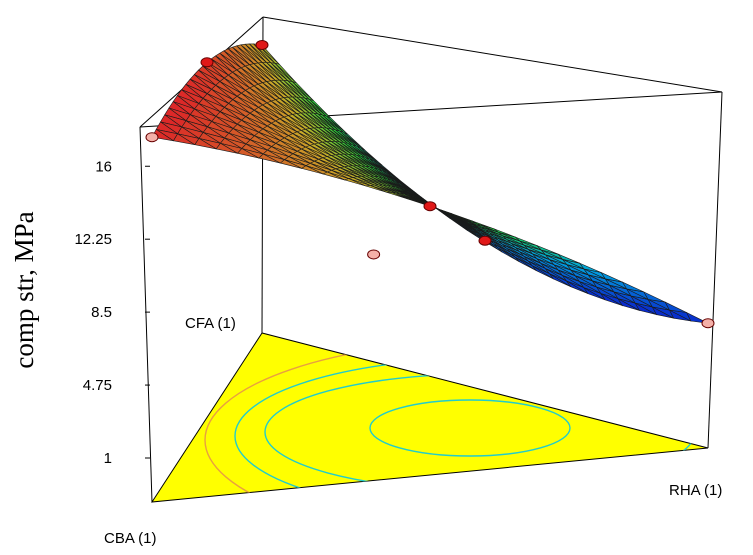 This screenshot has height=555, width=753. Describe the element at coordinates (97, 385) in the screenshot. I see `z-tick-label: 4.75` at that location.